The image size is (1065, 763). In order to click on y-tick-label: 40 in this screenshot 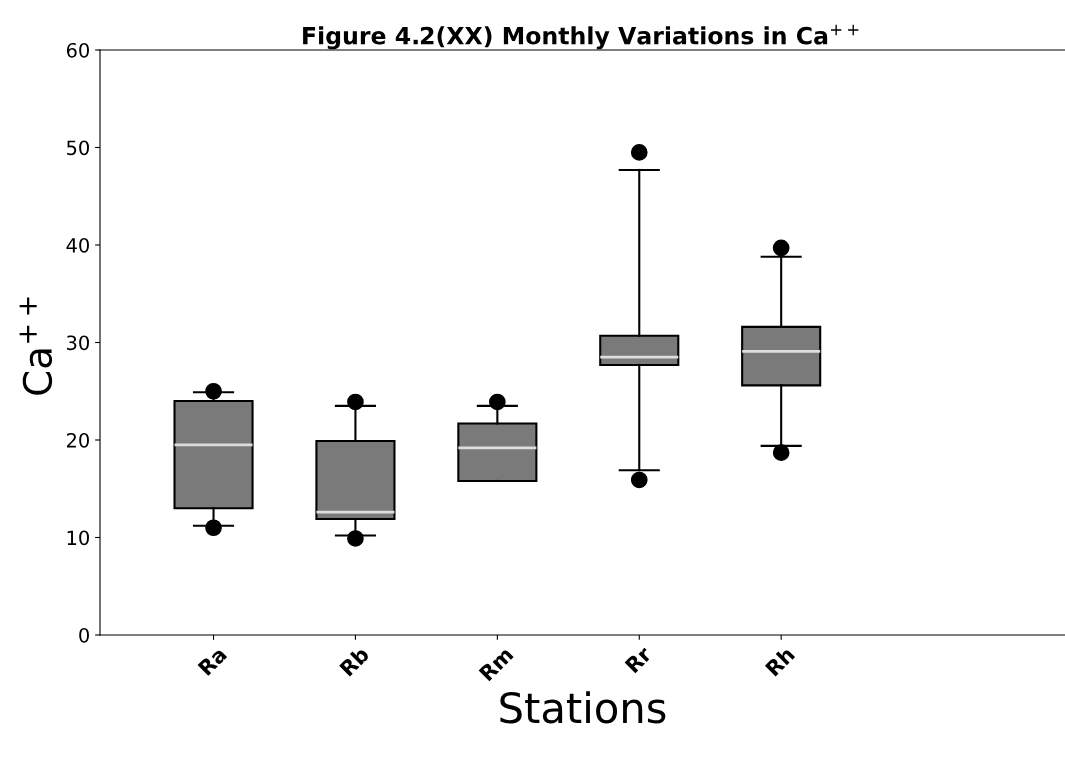, I will do `click(77, 245)`.